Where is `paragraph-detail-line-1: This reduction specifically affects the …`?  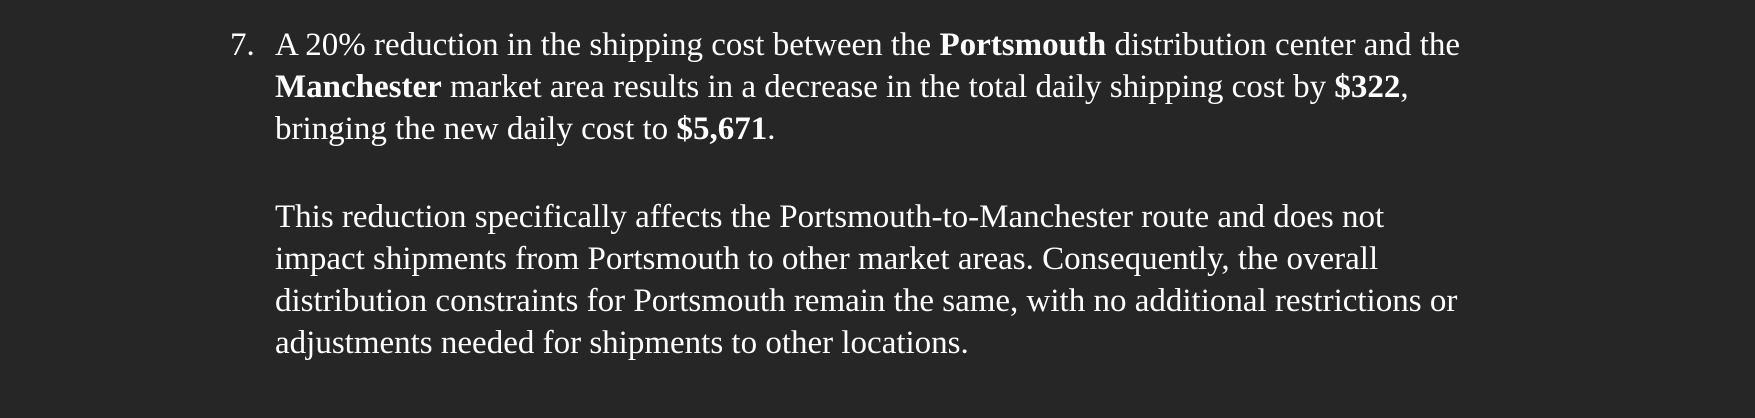
paragraph-detail-line-1: This reduction specifically affects the … is located at coordinates (830, 217).